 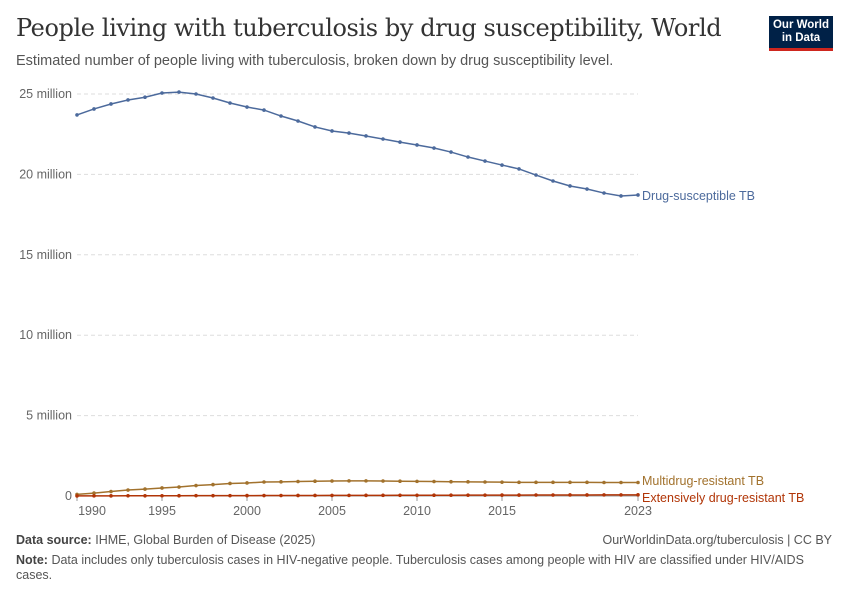 I want to click on x-tick-label: 1995, so click(x=162, y=511).